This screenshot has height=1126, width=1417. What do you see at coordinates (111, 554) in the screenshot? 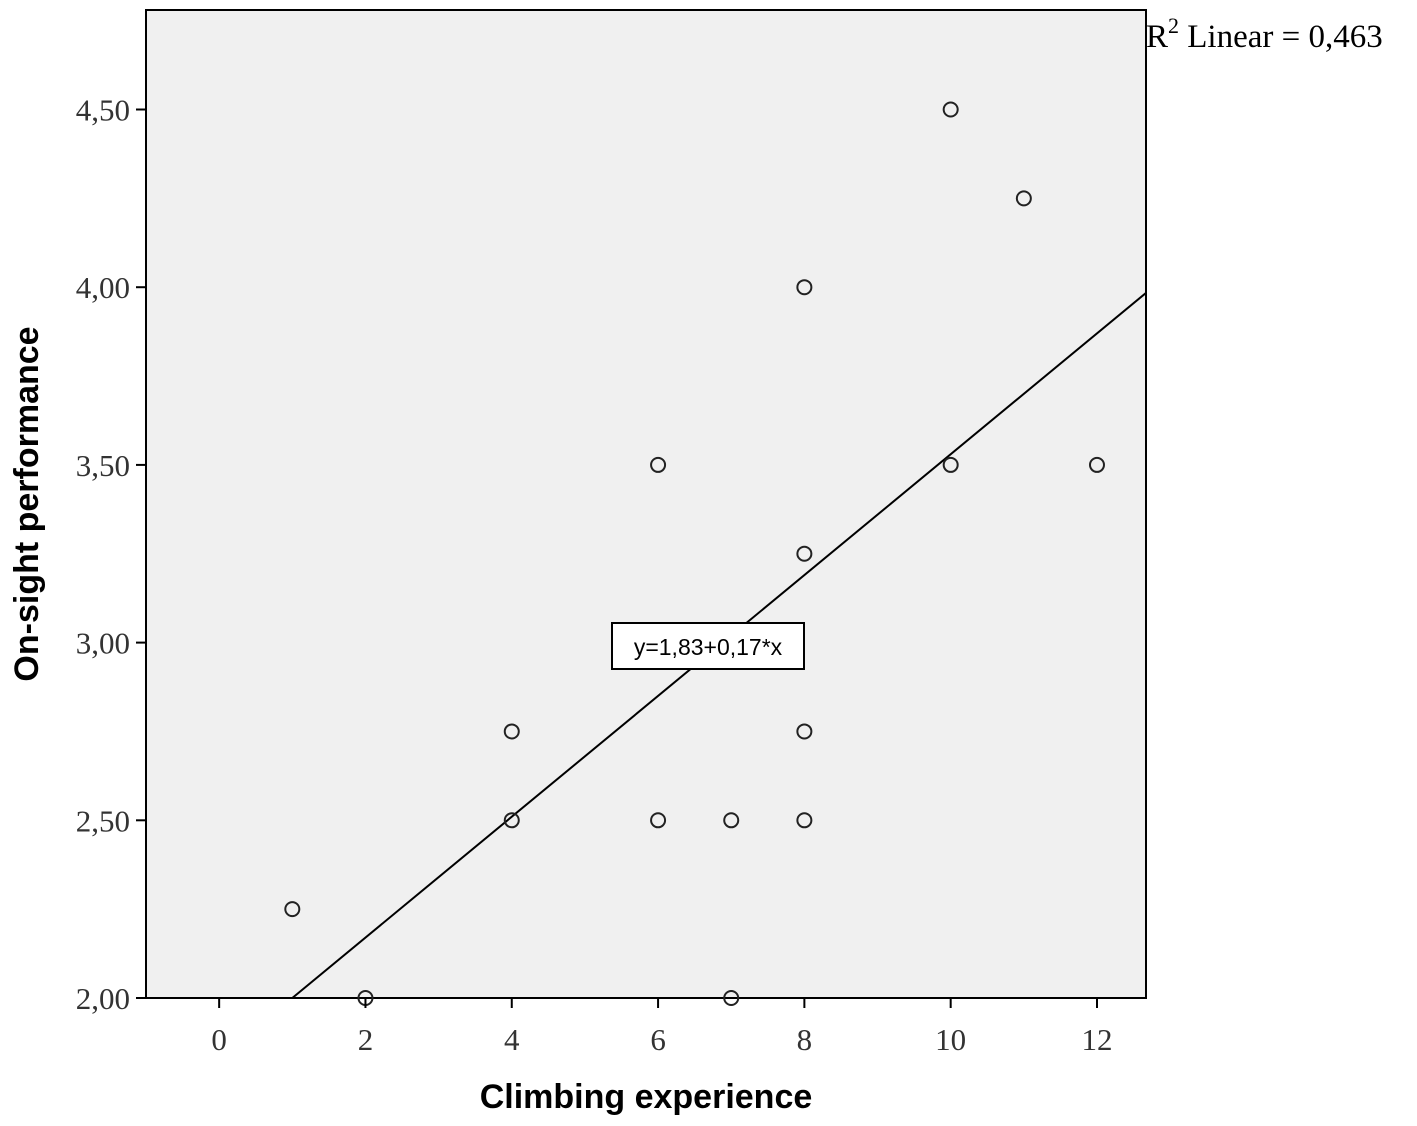
I see `y-axis-ticks: 2,00 2,50 3,00 3,50 4,00 4,50` at bounding box center [111, 554].